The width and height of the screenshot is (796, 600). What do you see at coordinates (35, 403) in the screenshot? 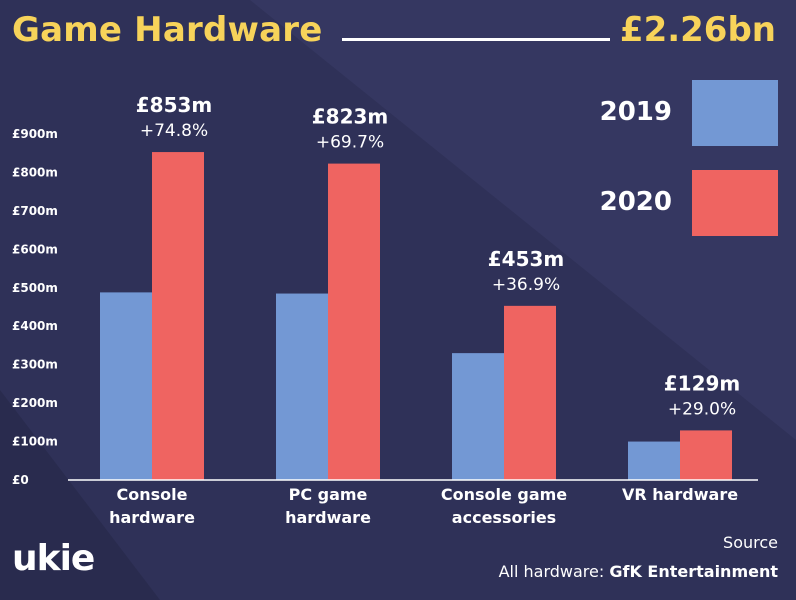
I see `y-tick-label: £200m` at bounding box center [35, 403].